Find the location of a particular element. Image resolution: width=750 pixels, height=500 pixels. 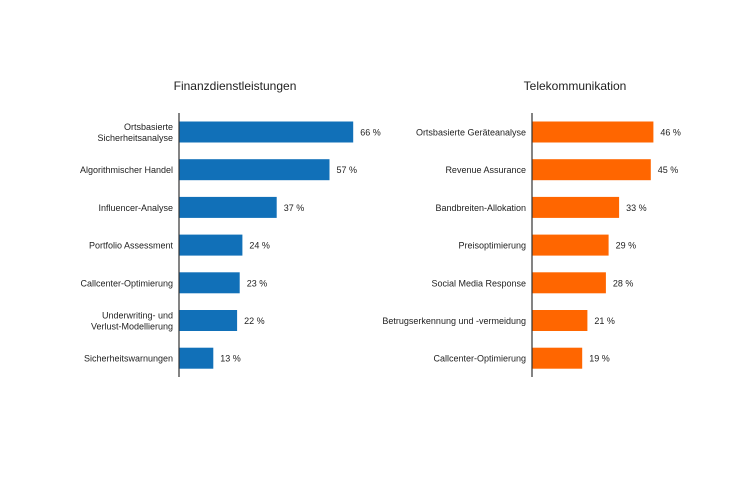

category-label: Sicherheitswarnungen is located at coordinates (128, 359).